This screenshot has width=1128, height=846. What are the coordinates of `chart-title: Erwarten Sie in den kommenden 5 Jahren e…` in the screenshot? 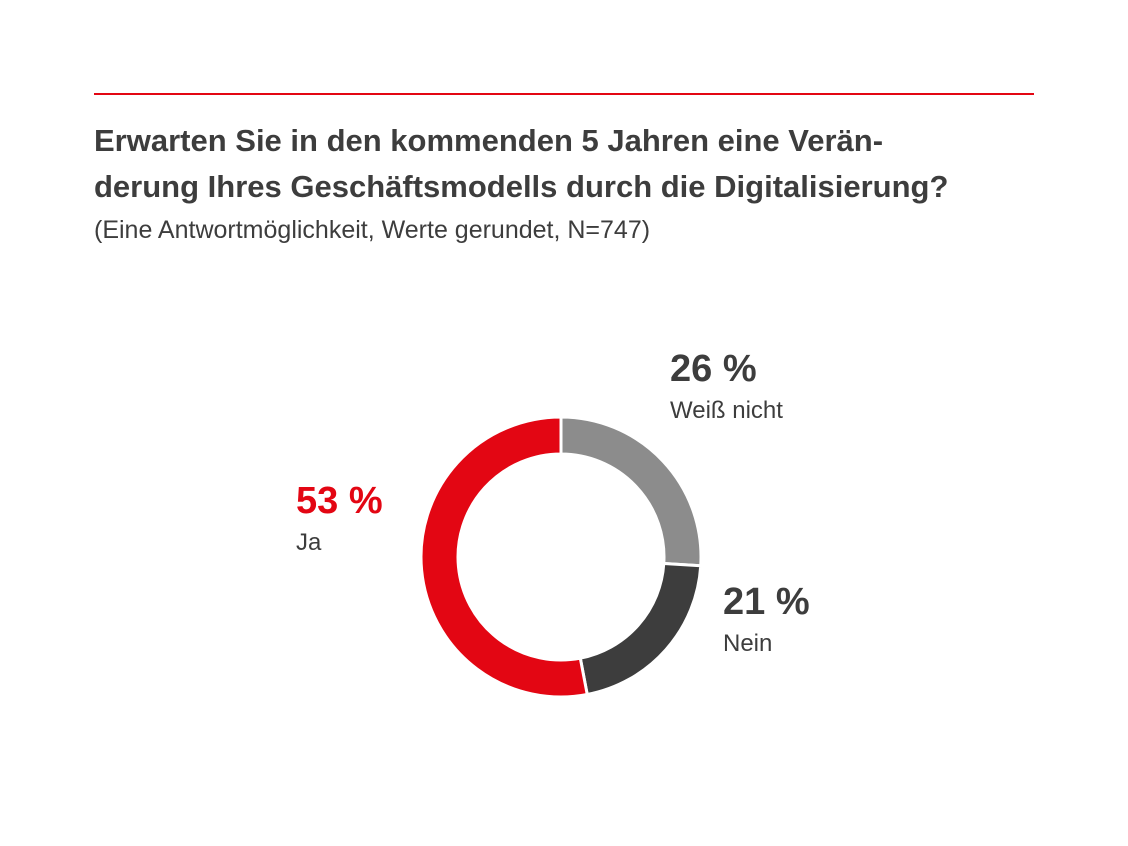 It's located at (574, 164).